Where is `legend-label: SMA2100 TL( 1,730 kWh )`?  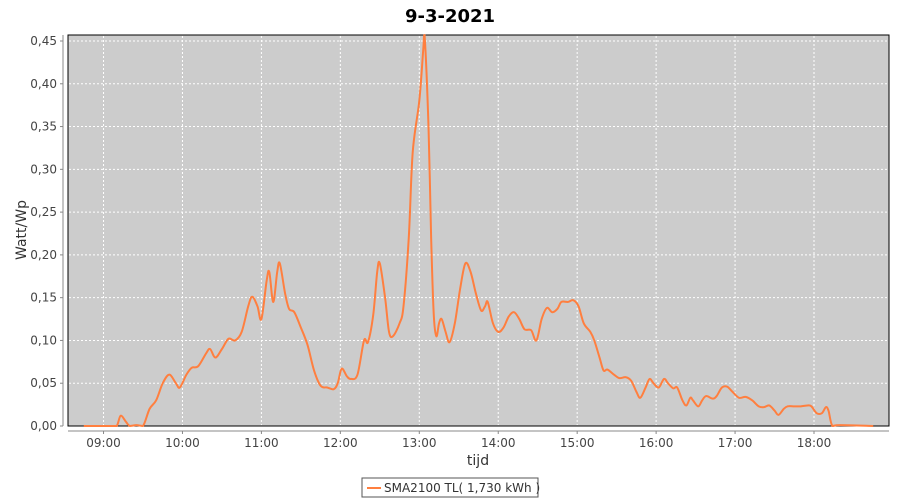
legend-label: SMA2100 TL( 1,730 kWh ) is located at coordinates (462, 488).